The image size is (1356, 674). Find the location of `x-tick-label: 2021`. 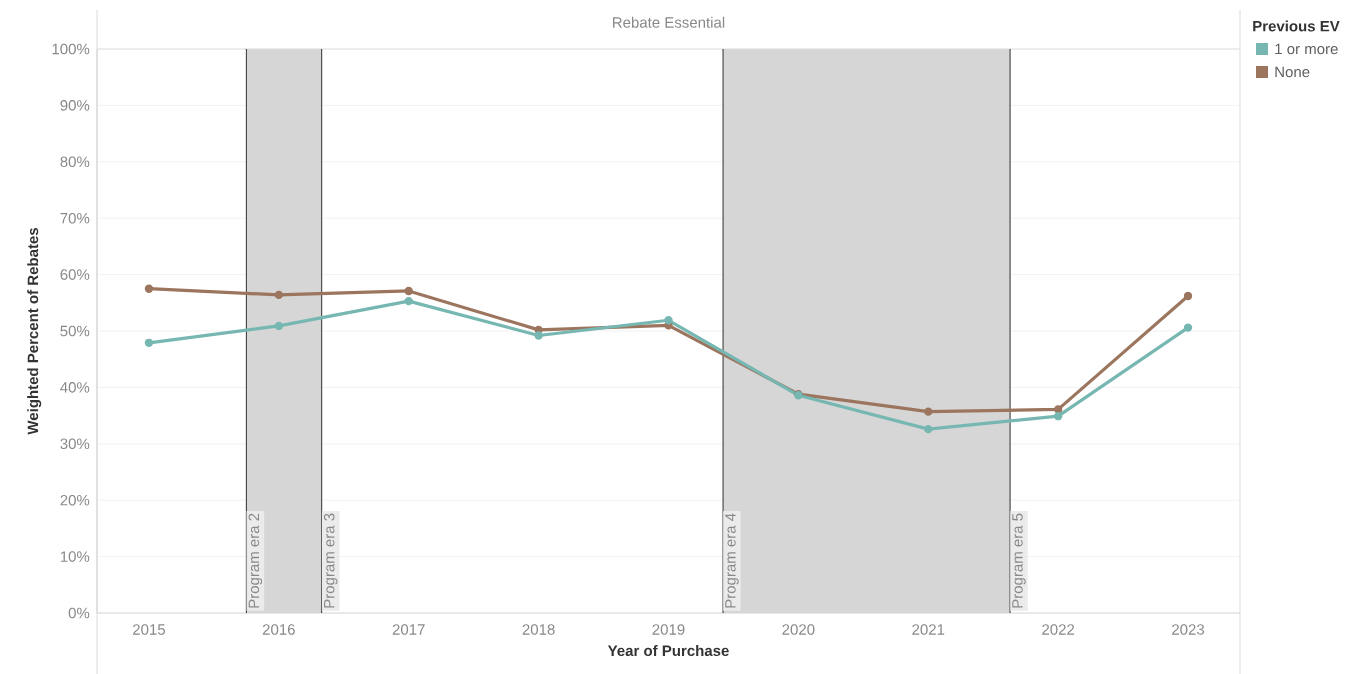

x-tick-label: 2021 is located at coordinates (928, 629).